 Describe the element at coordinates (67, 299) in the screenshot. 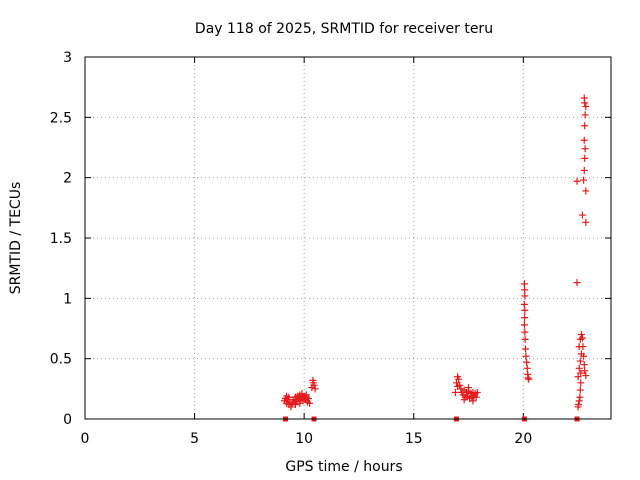

I see `y-tick-label: 1` at that location.